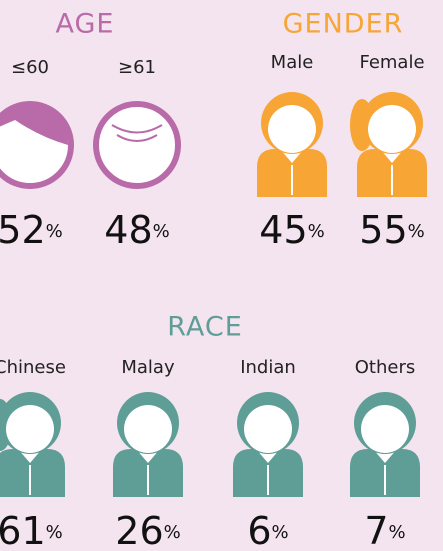 The width and height of the screenshot is (443, 551). What do you see at coordinates (148, 367) in the screenshot?
I see `item-label: Malay` at bounding box center [148, 367].